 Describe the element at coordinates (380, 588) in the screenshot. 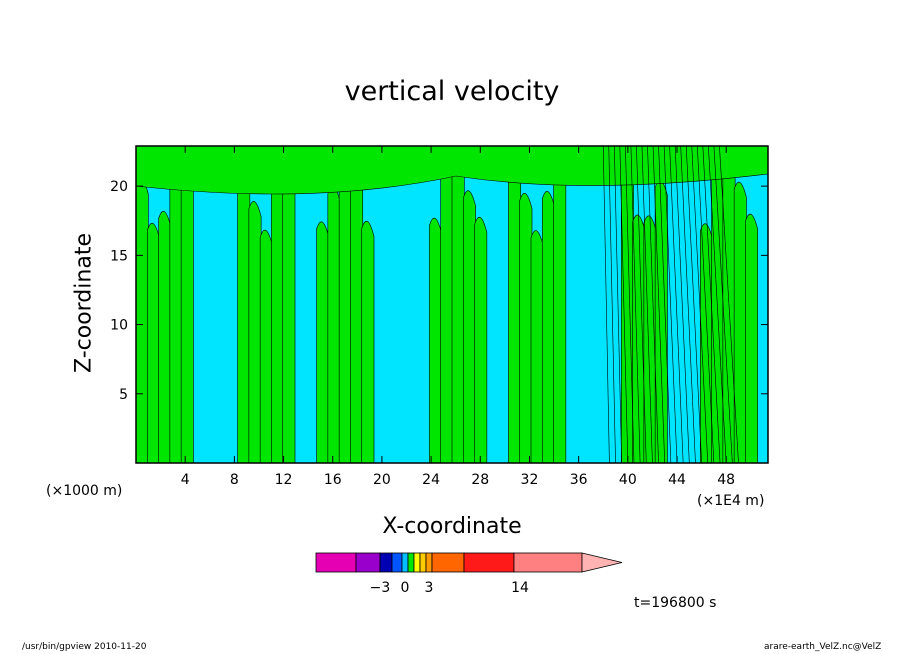

I see `colorbar-tick-label: −3` at that location.